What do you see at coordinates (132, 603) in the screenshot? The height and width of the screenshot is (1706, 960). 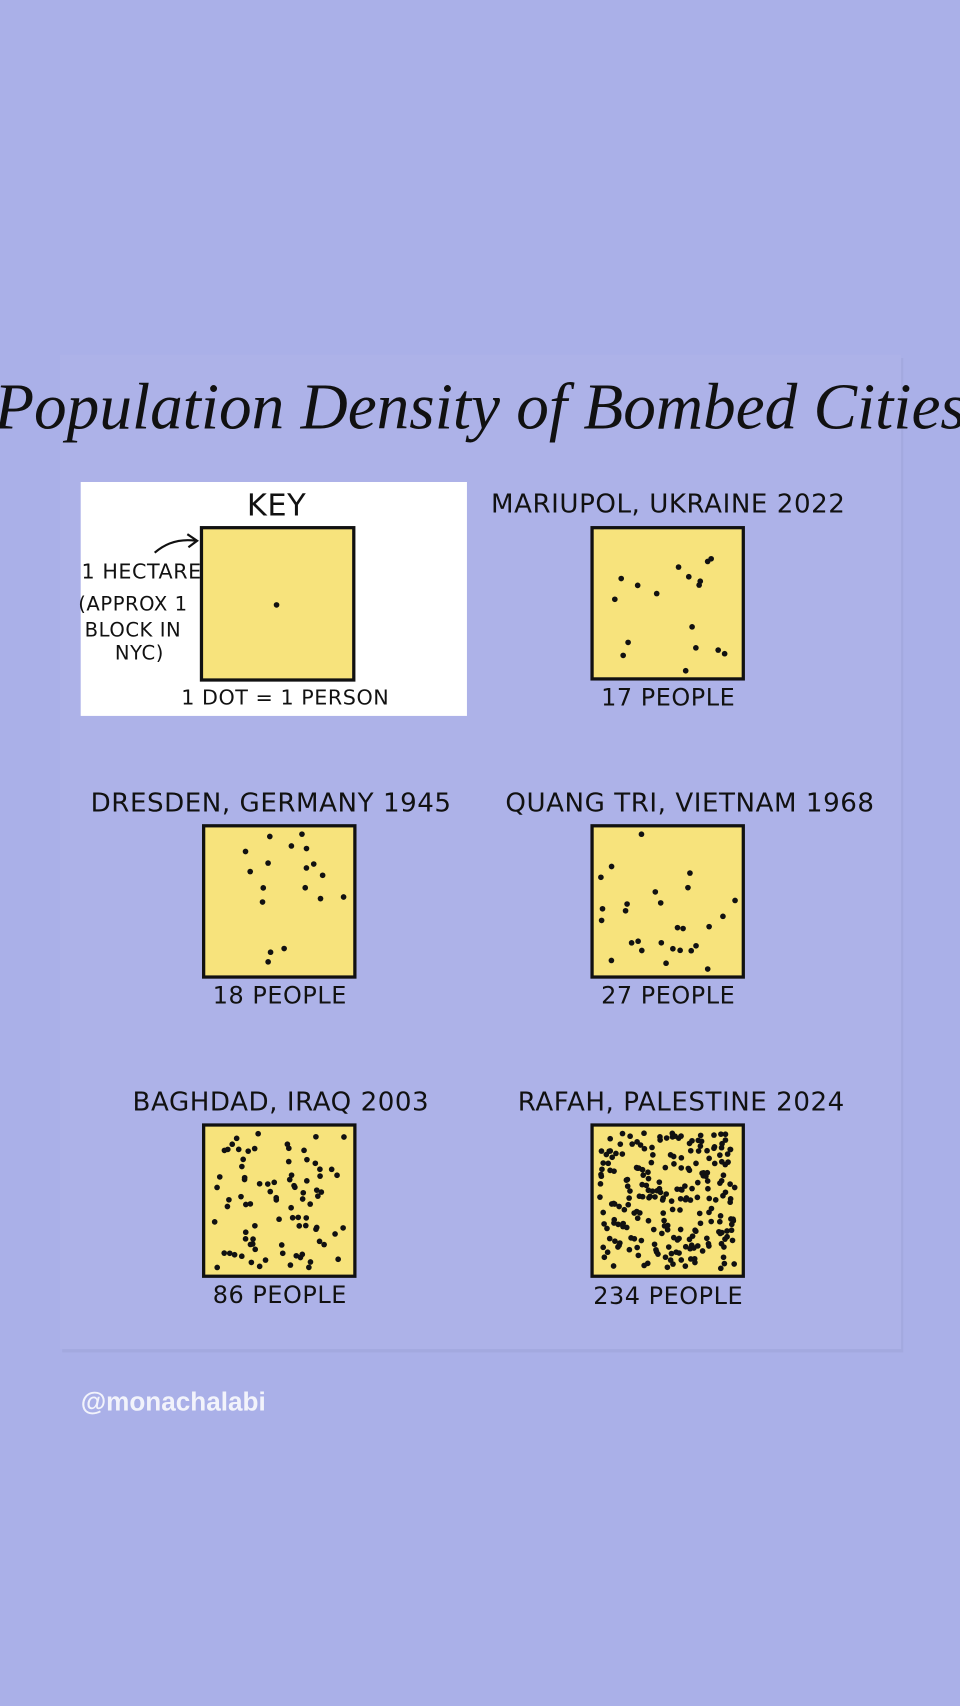 I see `key-note: (APPROX 1` at bounding box center [132, 603].